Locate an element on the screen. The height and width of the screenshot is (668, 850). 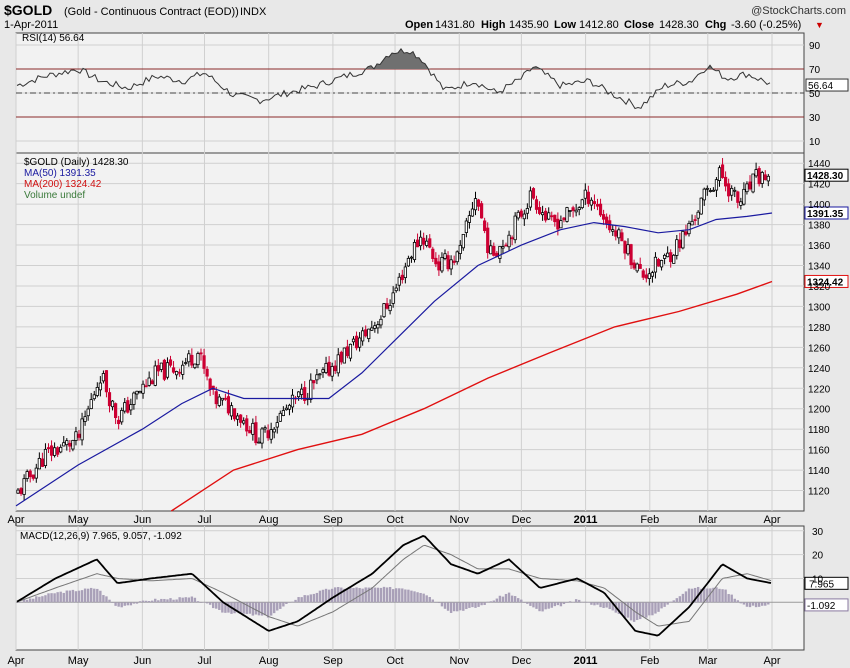
instrument-name: (Gold - Continuous Contract (EOD)) is located at coordinates (151, 12).